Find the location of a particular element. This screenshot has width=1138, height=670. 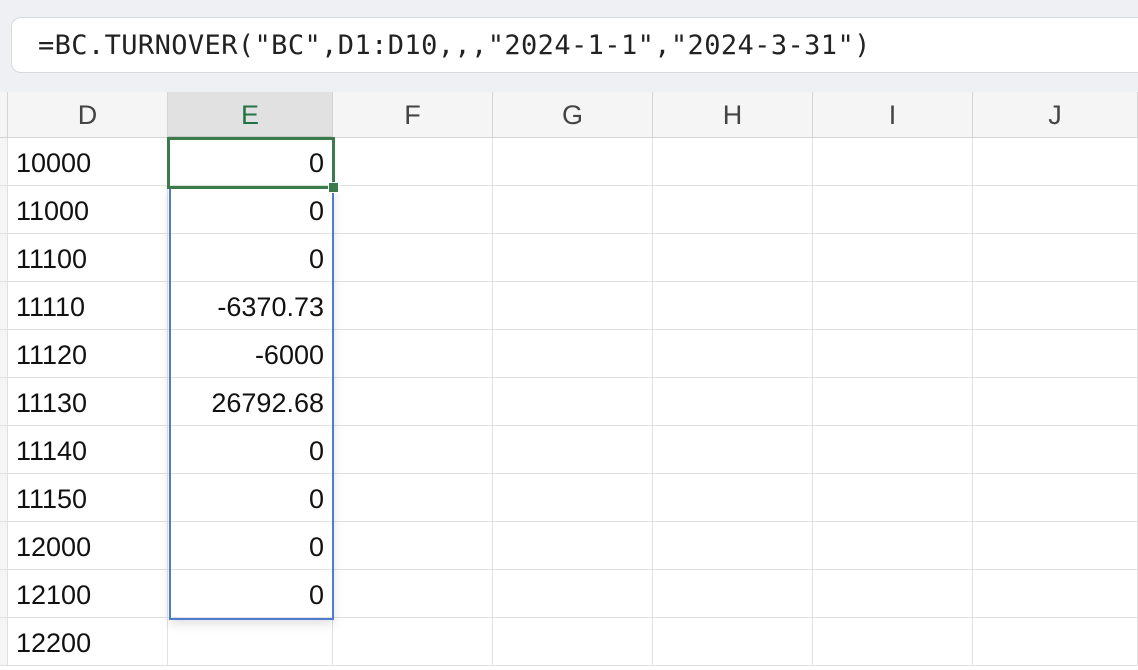

cell-d11: 12200 is located at coordinates (88, 642).